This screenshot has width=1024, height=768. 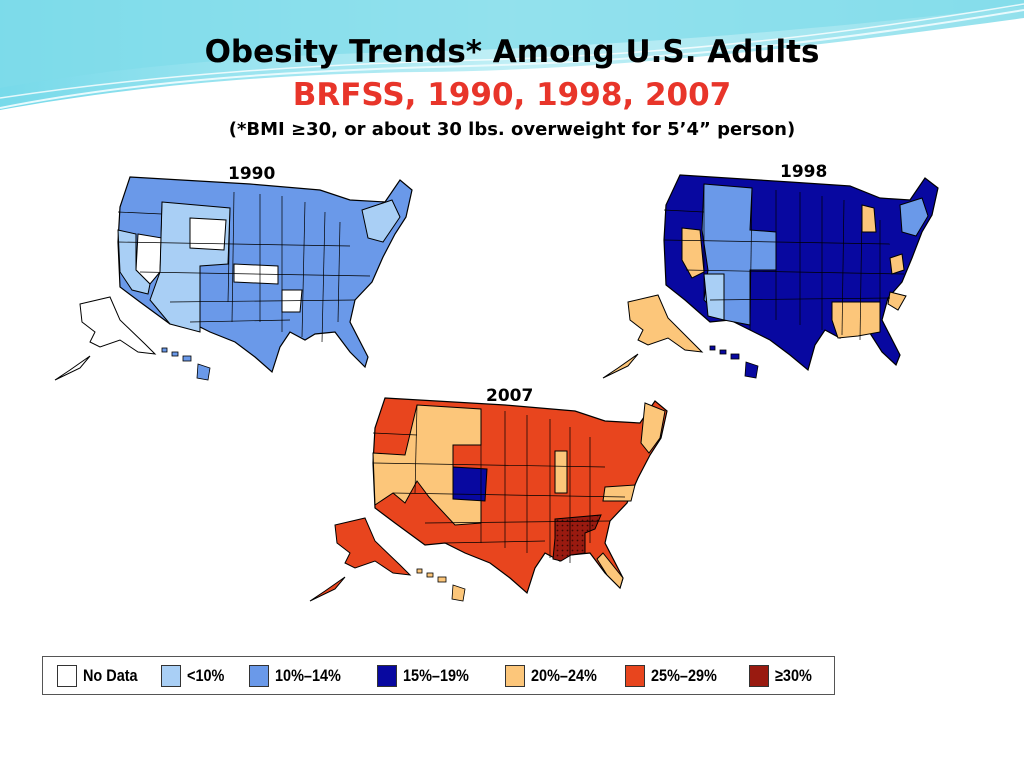 I want to click on legend-item-under-10: <10%, so click(x=196, y=676).